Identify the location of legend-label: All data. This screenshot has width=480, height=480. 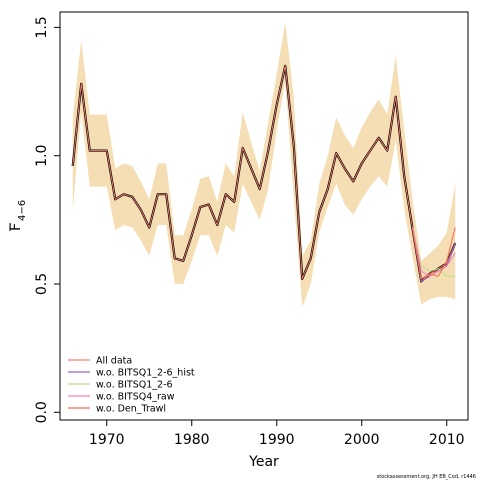
(114, 361).